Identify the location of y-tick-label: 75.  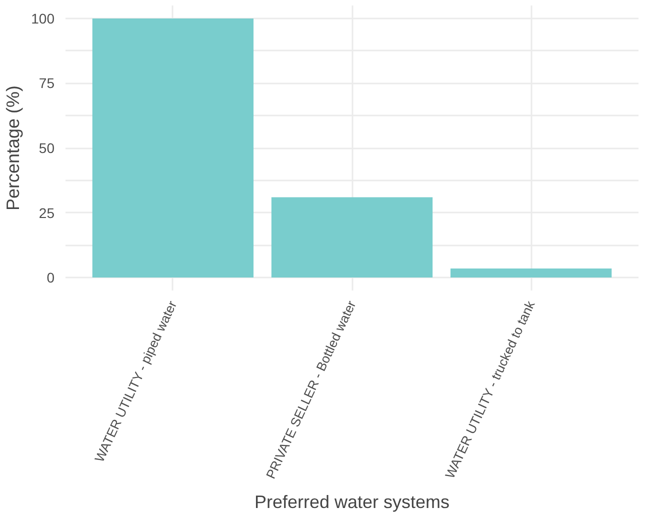
(46, 83).